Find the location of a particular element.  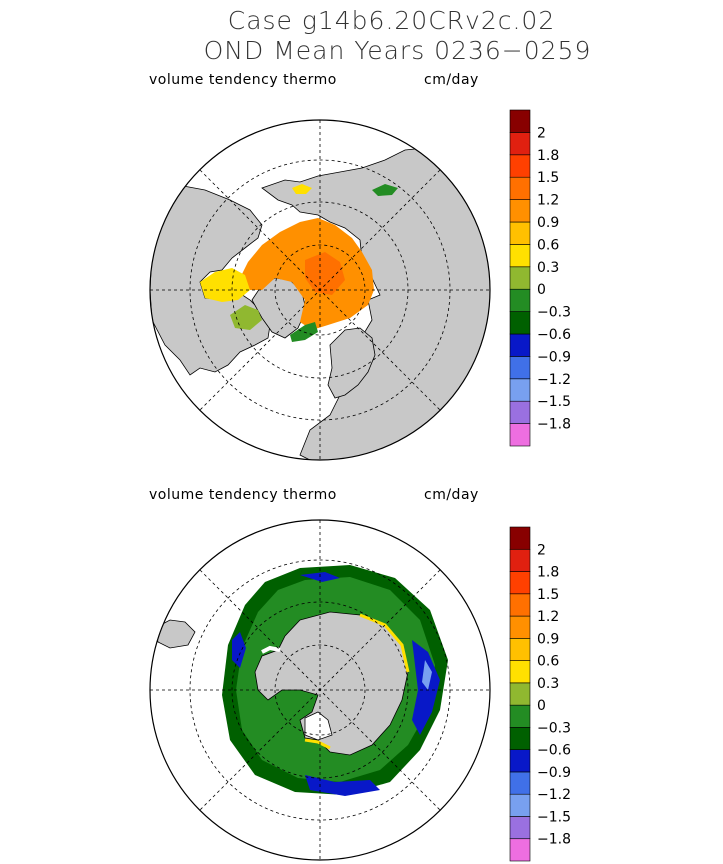

north-colorbar-label: −0.9 is located at coordinates (554, 357).